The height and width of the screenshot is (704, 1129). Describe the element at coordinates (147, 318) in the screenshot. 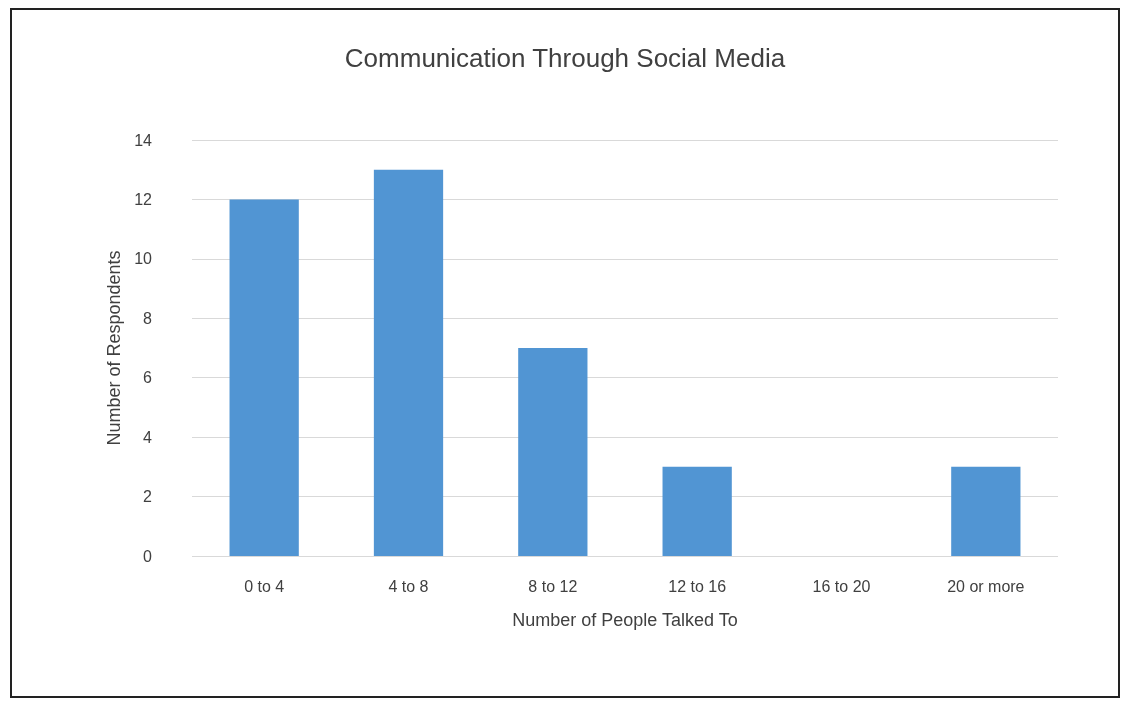

I see `y-tick-label: 8` at that location.